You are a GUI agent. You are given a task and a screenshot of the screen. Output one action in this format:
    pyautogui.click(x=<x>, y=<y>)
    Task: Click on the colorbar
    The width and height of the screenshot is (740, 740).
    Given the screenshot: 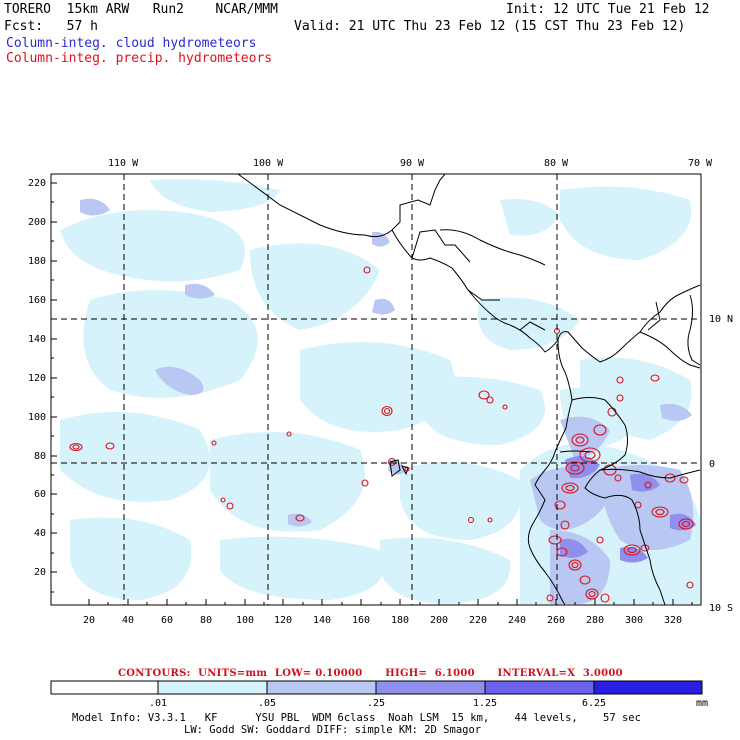 What is the action you would take?
    pyautogui.click(x=376, y=687)
    